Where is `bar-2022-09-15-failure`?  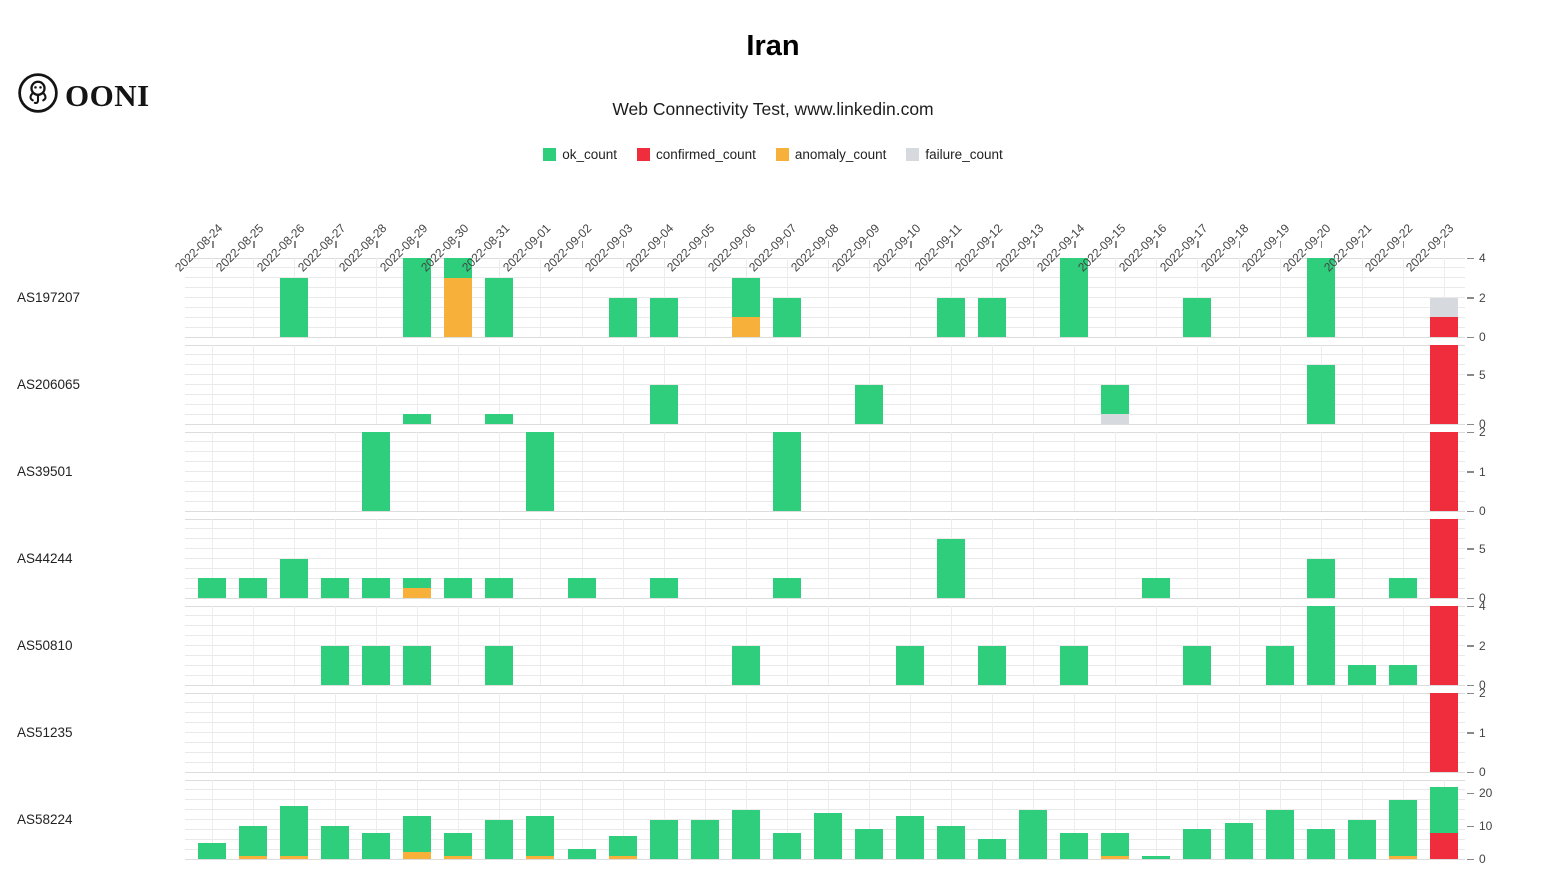
bar-2022-09-15-failure is located at coordinates (1115, 419).